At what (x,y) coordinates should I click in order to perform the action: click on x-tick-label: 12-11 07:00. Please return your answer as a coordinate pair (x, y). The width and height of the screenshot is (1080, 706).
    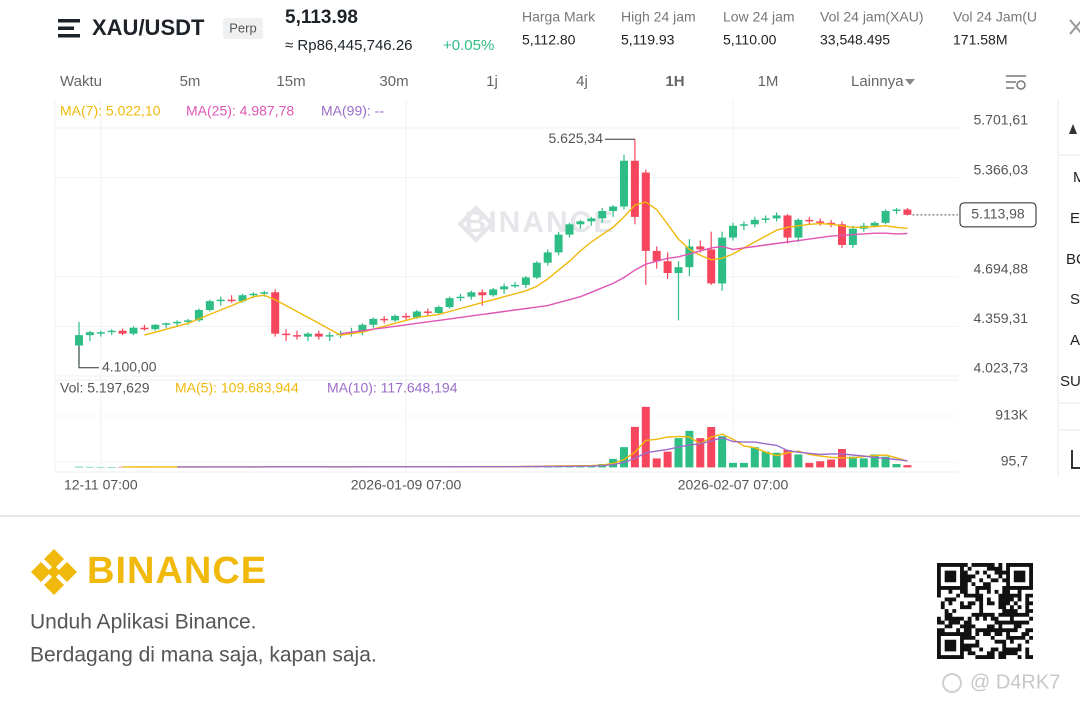
    Looking at the image, I should click on (101, 485).